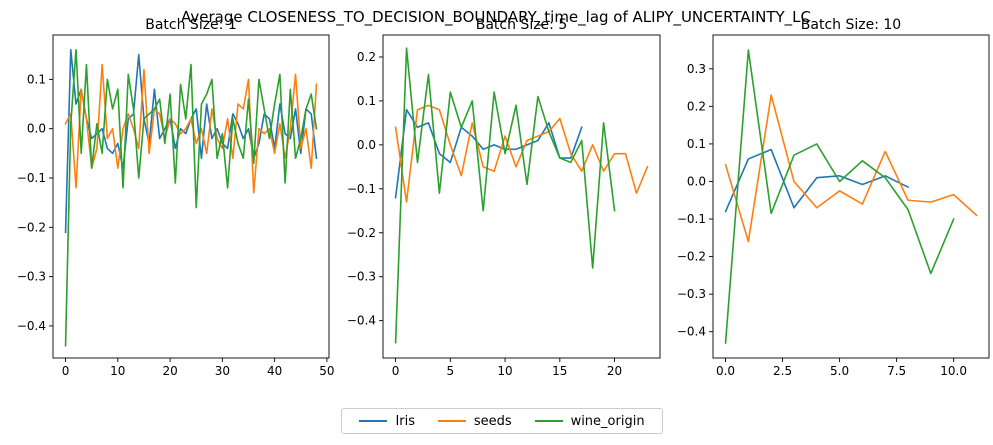 This screenshot has width=993, height=445. Describe the element at coordinates (817, 180) in the screenshot. I see `series-line-iris` at that location.